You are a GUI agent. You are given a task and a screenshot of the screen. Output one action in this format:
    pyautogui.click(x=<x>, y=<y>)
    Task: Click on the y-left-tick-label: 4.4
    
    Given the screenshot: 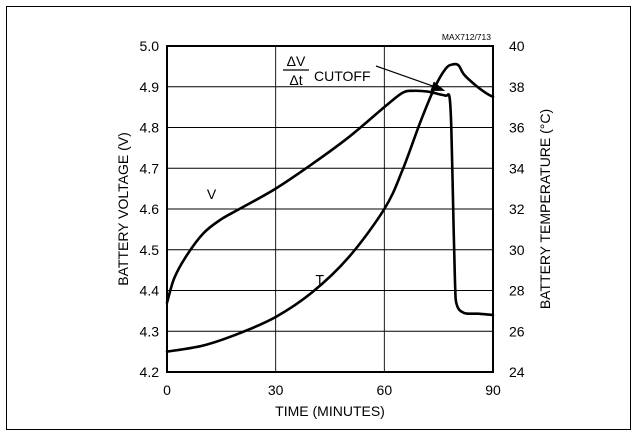 What is the action you would take?
    pyautogui.click(x=150, y=291)
    